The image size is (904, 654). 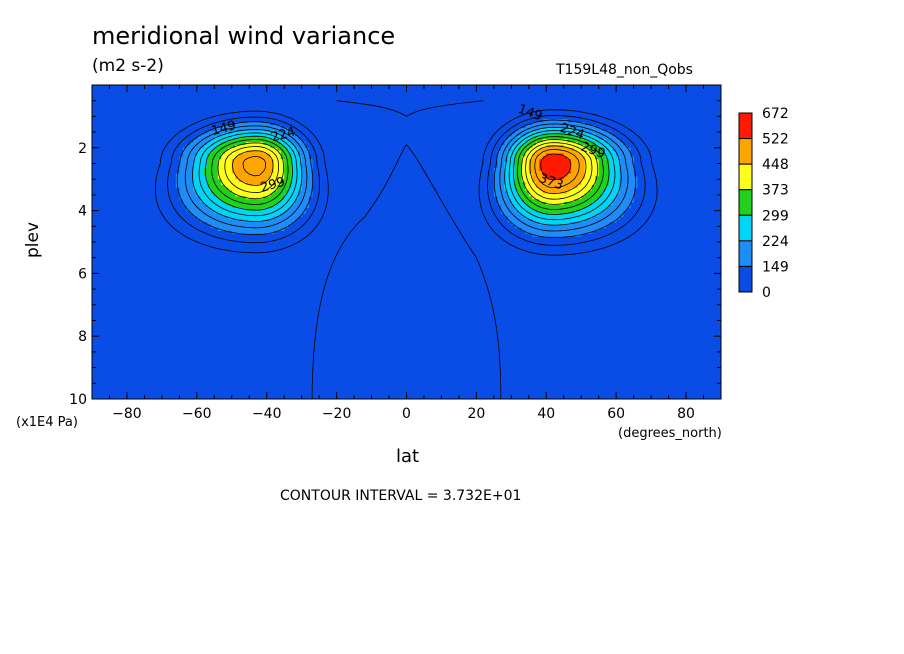 What do you see at coordinates (775, 140) in the screenshot?
I see `colorbar-label: 522` at bounding box center [775, 140].